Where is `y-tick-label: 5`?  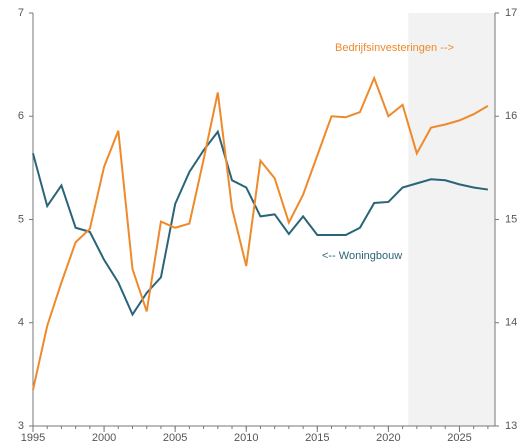 y-tick-label: 5 is located at coordinates (21, 219).